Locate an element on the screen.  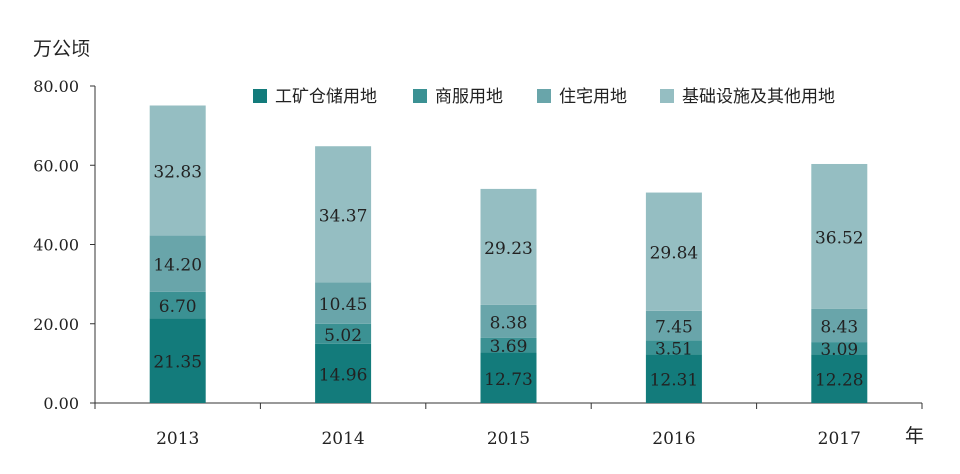
data-label: 29.23 is located at coordinates (508, 249).